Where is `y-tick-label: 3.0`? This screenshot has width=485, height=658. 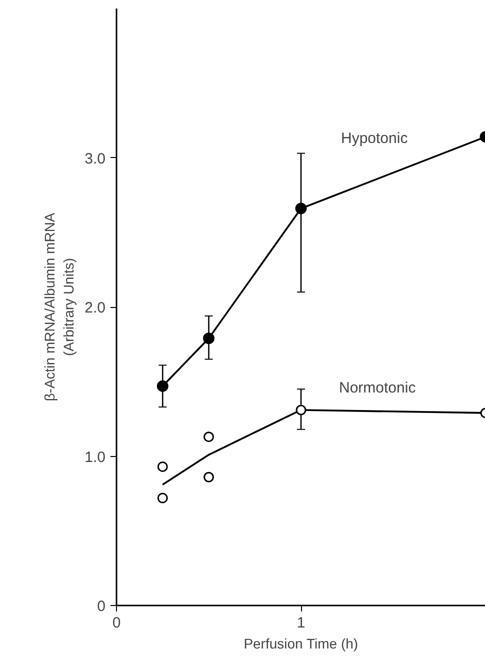 y-tick-label: 3.0 is located at coordinates (95, 159).